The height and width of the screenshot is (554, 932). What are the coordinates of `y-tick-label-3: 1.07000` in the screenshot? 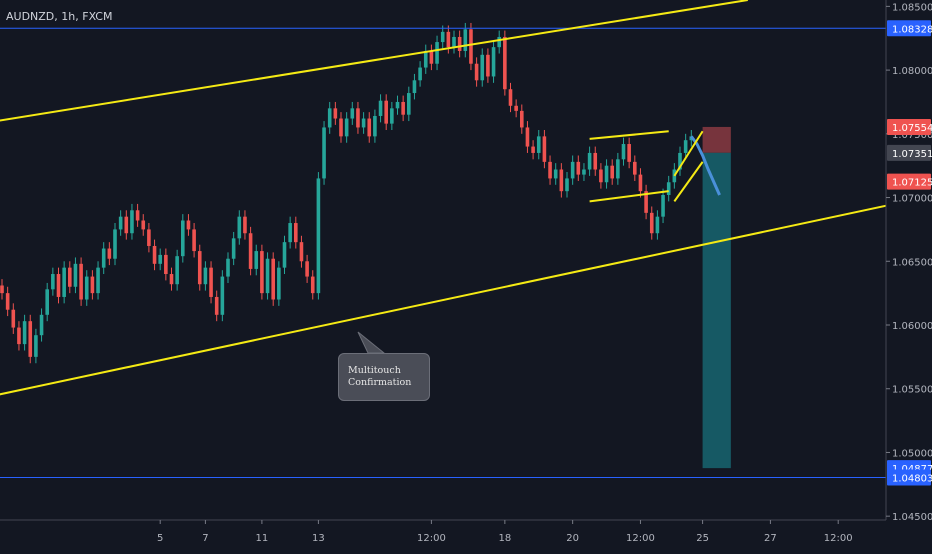 It's located at (912, 199).